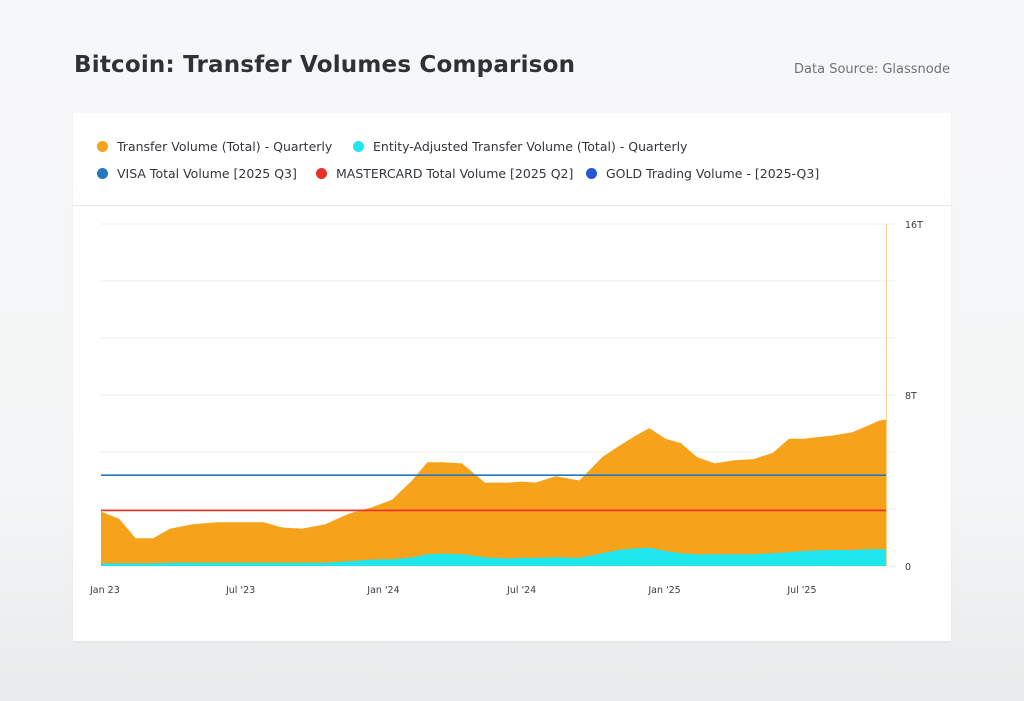 The width and height of the screenshot is (1024, 701). Describe the element at coordinates (494, 556) in the screenshot. I see `series-area-entity-adjusted` at that location.